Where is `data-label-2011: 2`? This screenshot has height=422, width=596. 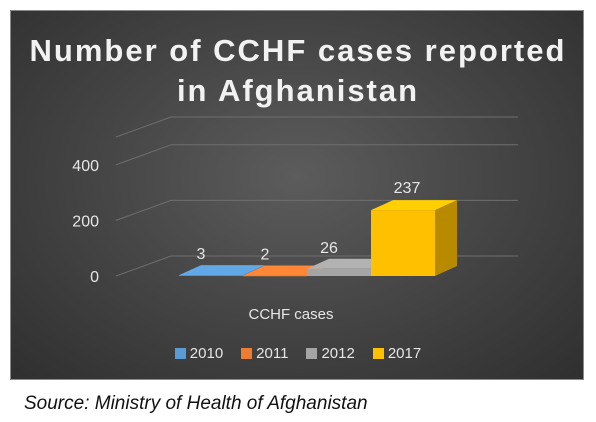
data-label-2011: 2 is located at coordinates (265, 254).